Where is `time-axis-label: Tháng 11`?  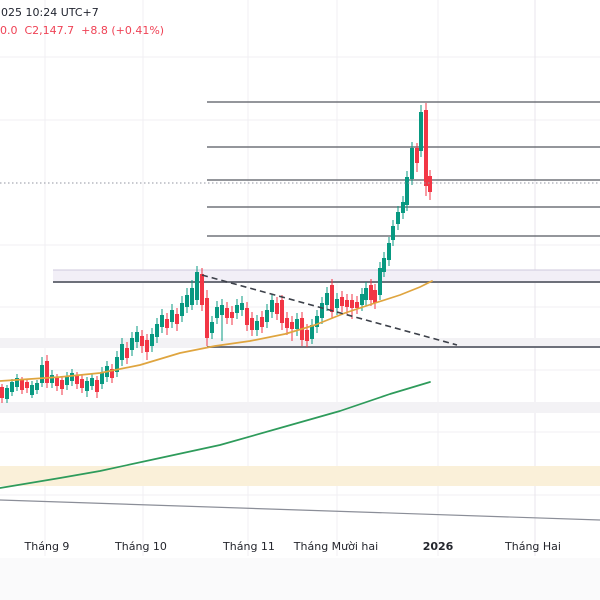 time-axis-label: Tháng 11 is located at coordinates (249, 546).